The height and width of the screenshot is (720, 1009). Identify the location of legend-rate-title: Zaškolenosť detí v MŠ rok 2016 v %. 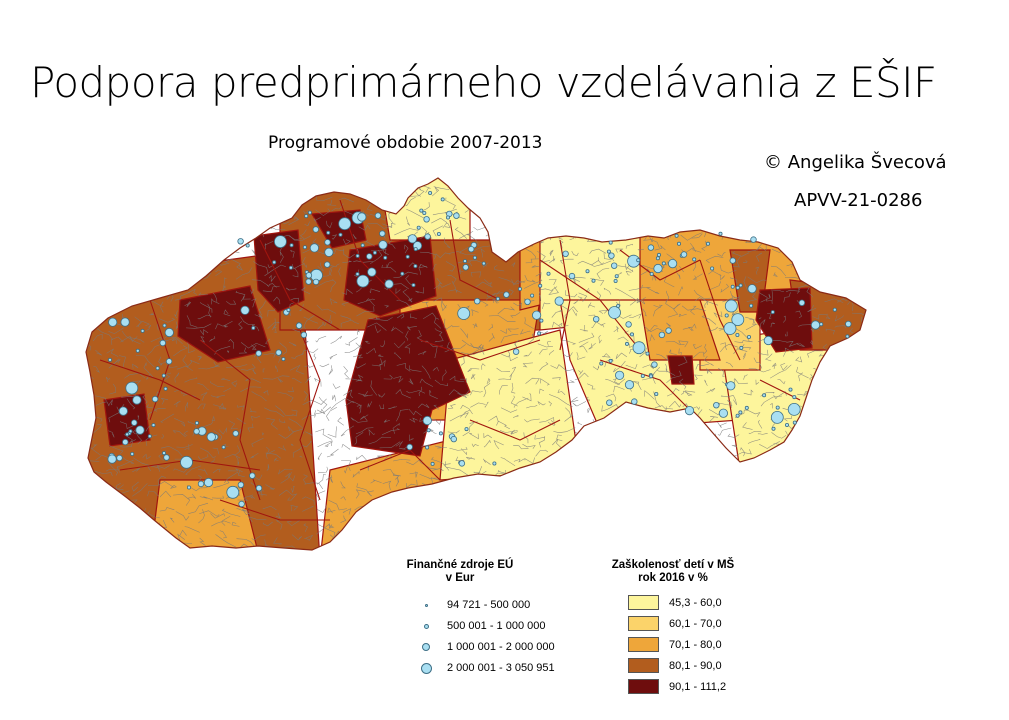
(673, 571).